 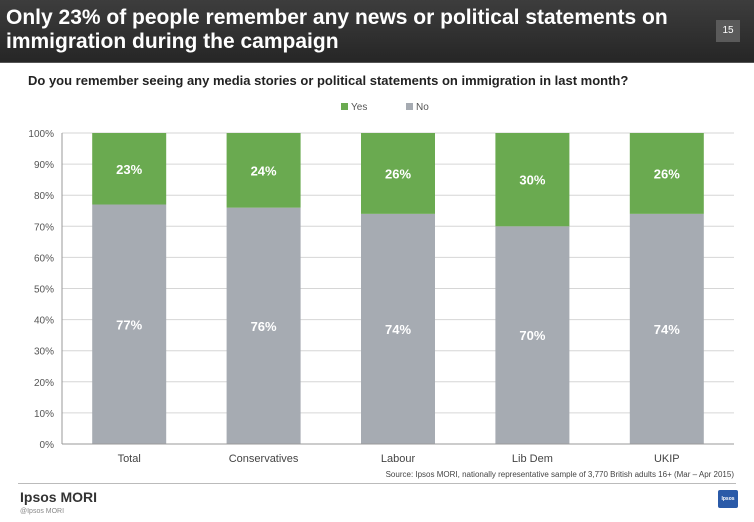 I want to click on x-tick-label: Conservatives, so click(x=264, y=459).